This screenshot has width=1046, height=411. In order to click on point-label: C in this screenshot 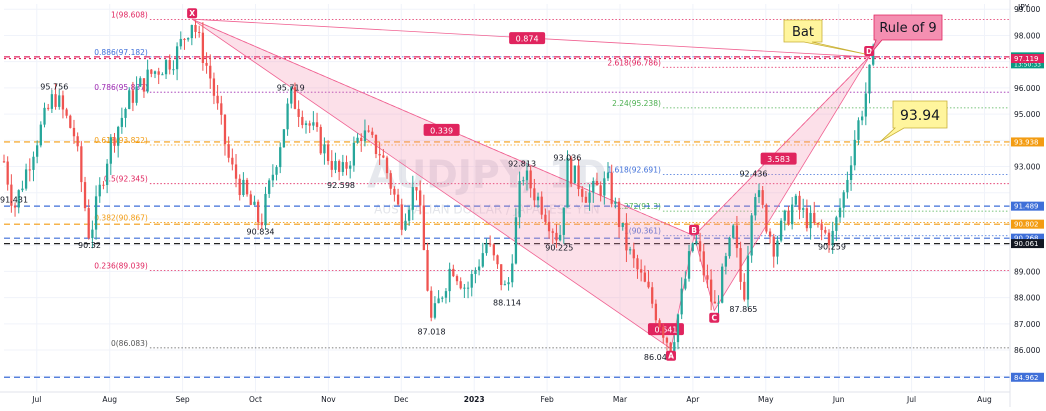, I will do `click(714, 318)`.